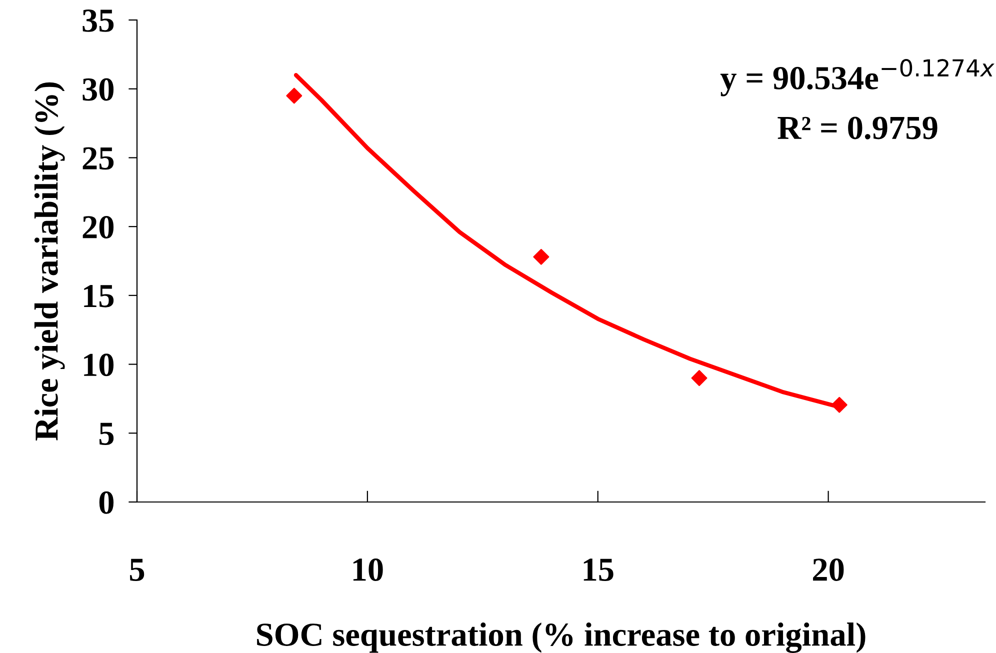  I want to click on y-tick-label: 20, so click(98, 227).